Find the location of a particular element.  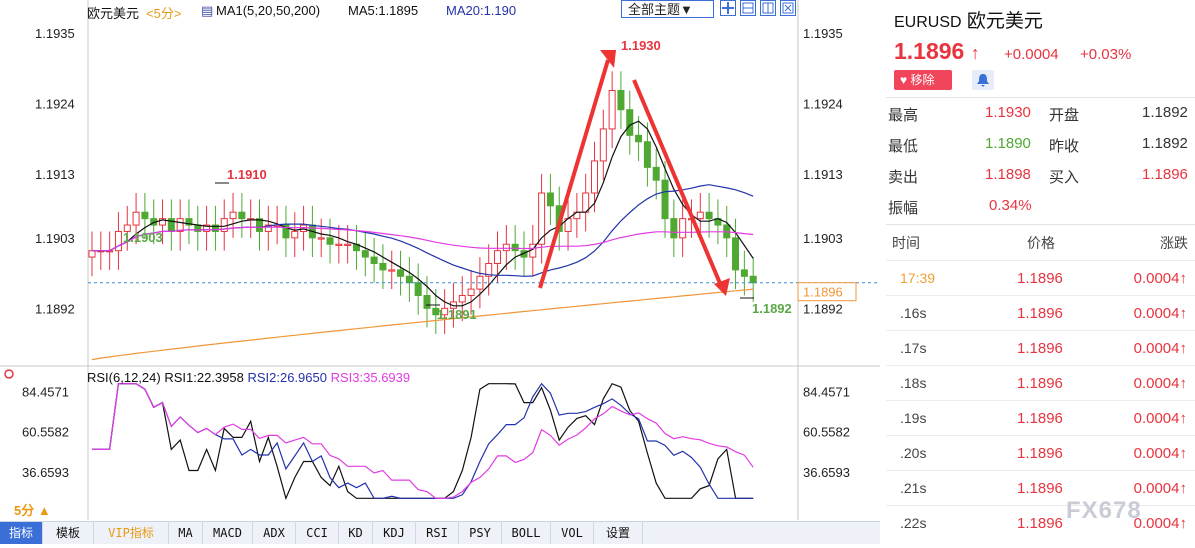

current-price-tag is located at coordinates (827, 292).